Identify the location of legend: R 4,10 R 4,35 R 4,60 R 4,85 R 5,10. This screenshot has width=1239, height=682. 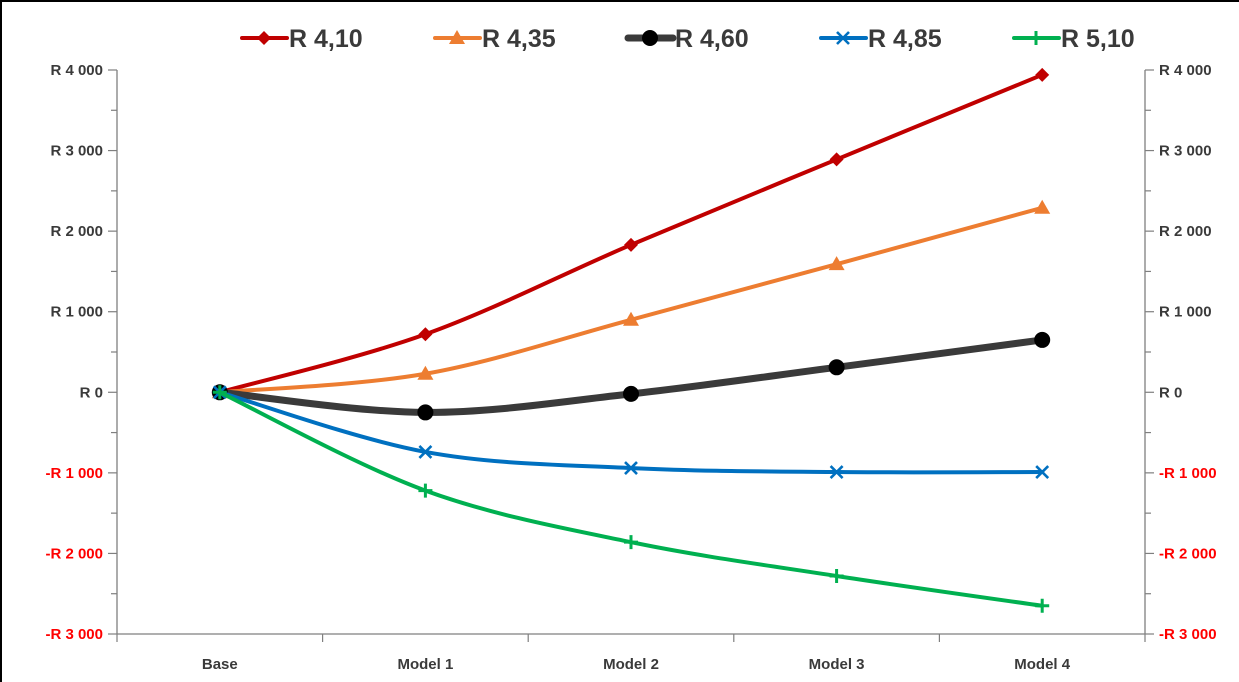
(687, 39).